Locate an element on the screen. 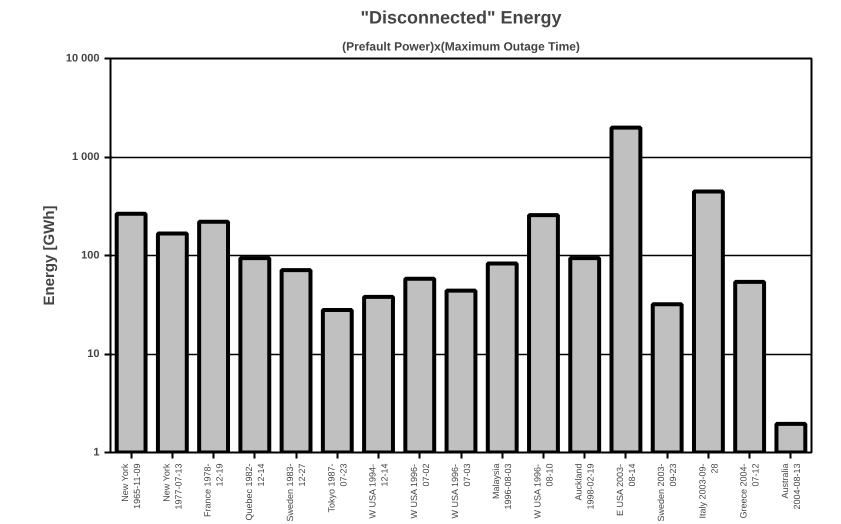 This screenshot has width=841, height=524. y-tick-label: 10 000 is located at coordinates (83, 58).